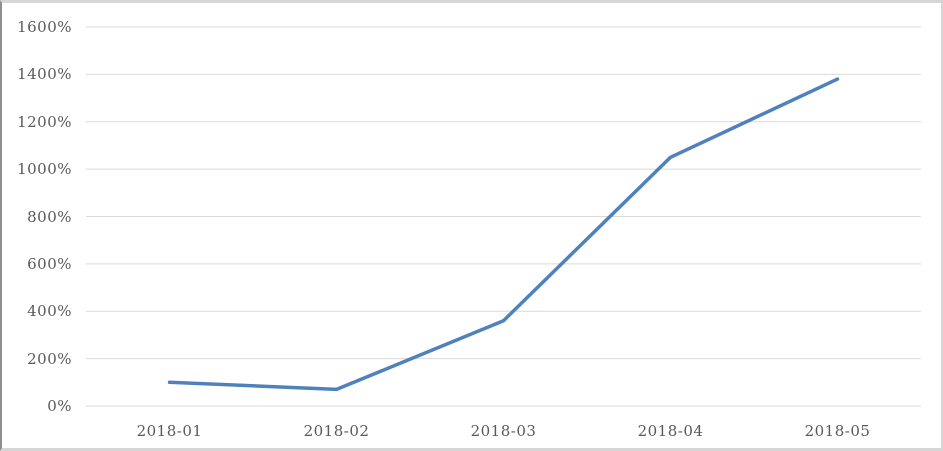  What do you see at coordinates (44, 169) in the screenshot?
I see `y-axis-tick-label: 1000%` at bounding box center [44, 169].